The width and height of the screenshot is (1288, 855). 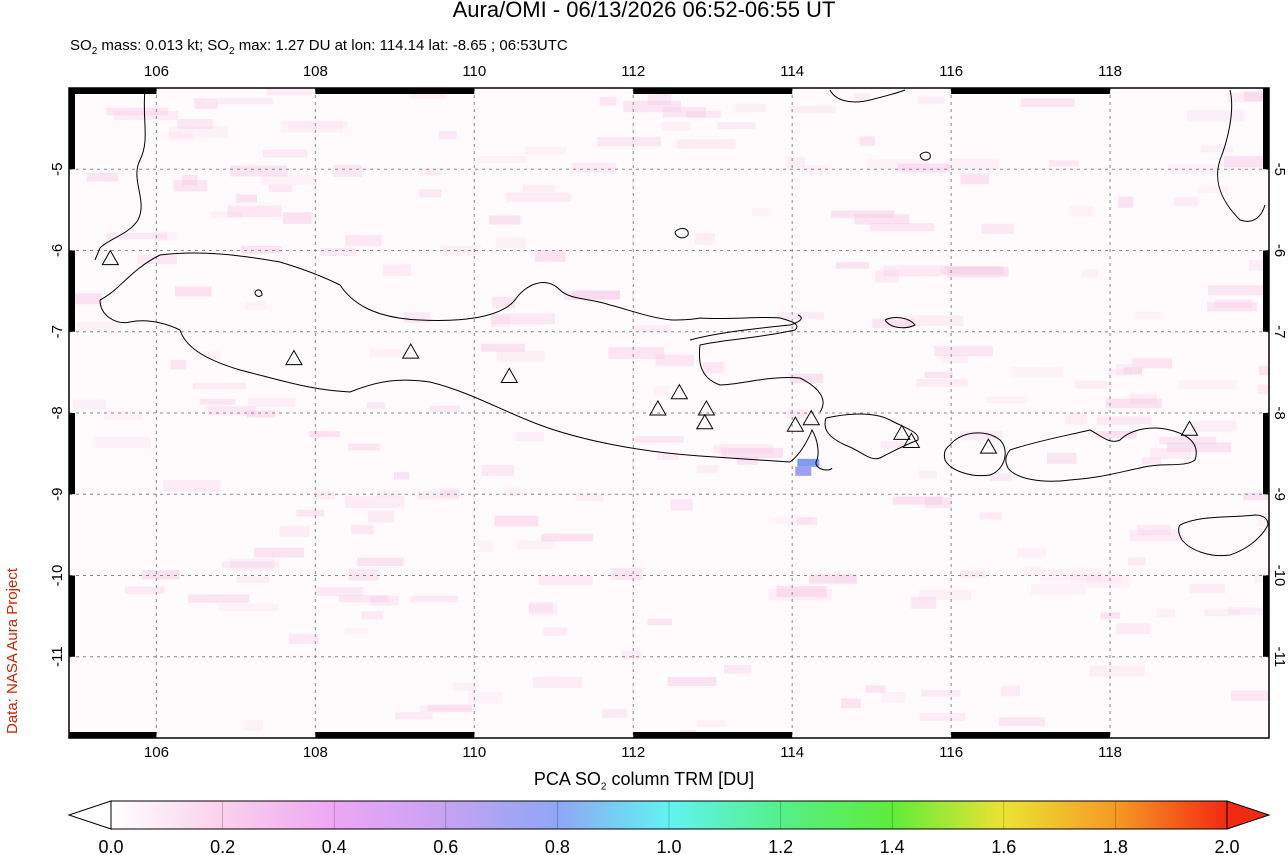 I want to click on lon-tick-label-bottom: 118, so click(x=1110, y=752).